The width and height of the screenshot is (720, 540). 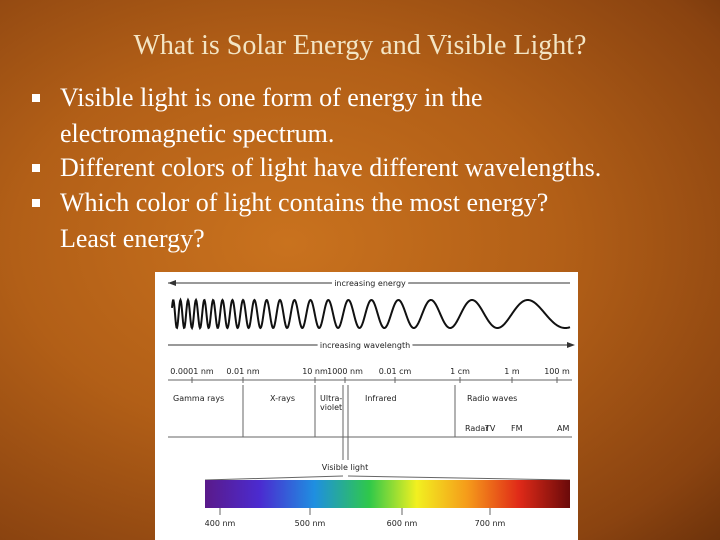 What do you see at coordinates (331, 407) in the screenshot?
I see `region-label: violet` at bounding box center [331, 407].